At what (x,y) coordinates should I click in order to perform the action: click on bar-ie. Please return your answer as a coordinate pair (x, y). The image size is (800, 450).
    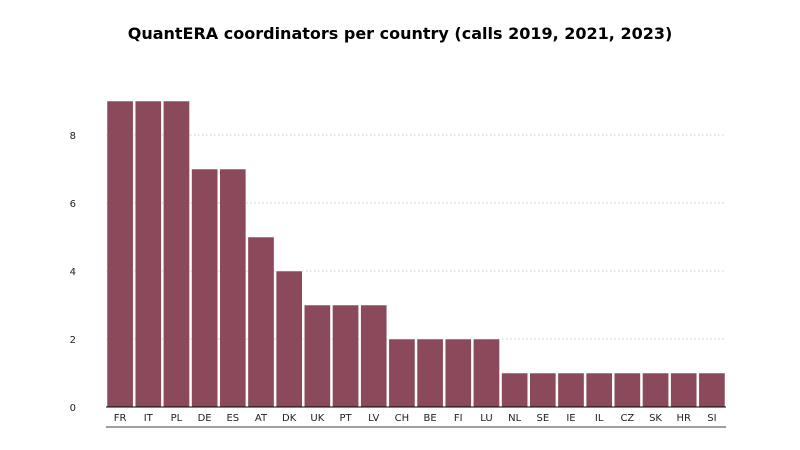
    Looking at the image, I should click on (571, 390).